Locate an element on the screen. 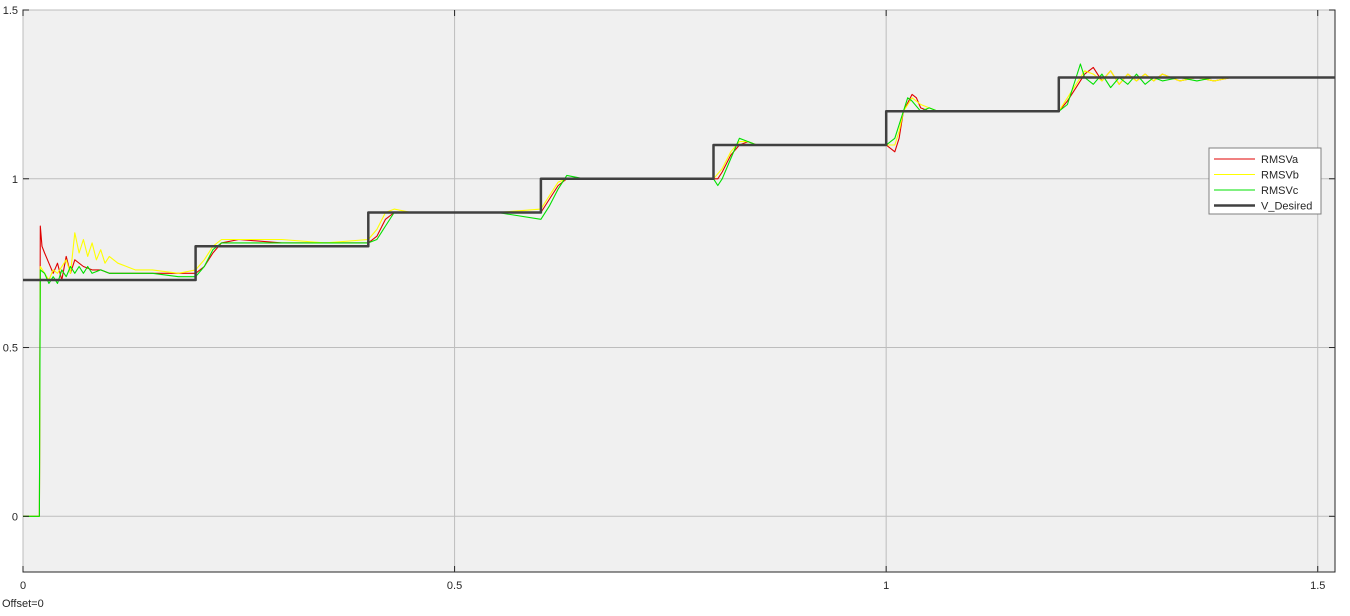 This screenshot has height=616, width=1350. x-tick-label: 0 is located at coordinates (23, 586).